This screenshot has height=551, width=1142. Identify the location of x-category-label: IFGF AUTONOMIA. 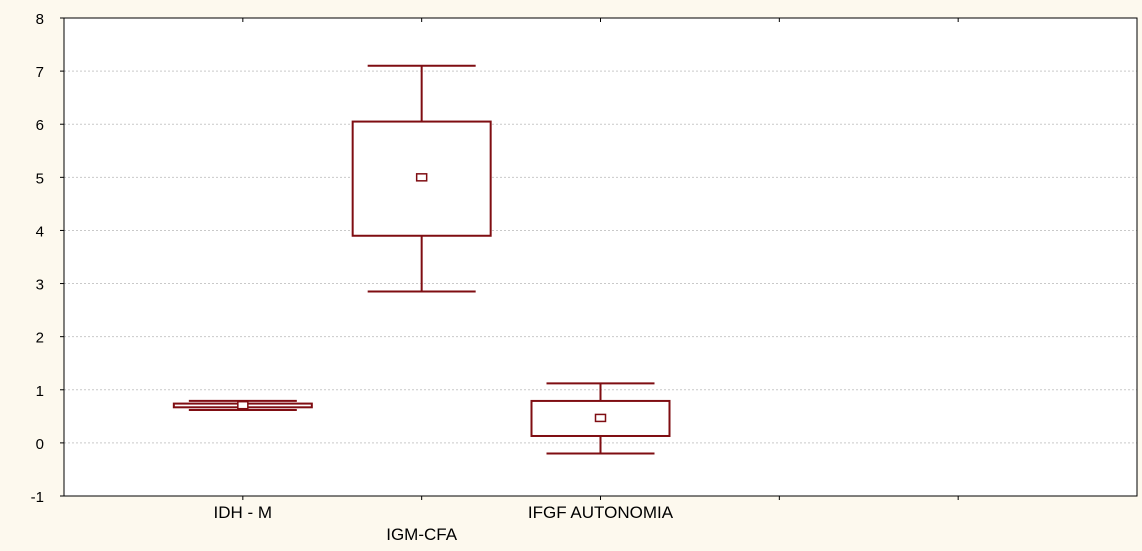
(601, 512).